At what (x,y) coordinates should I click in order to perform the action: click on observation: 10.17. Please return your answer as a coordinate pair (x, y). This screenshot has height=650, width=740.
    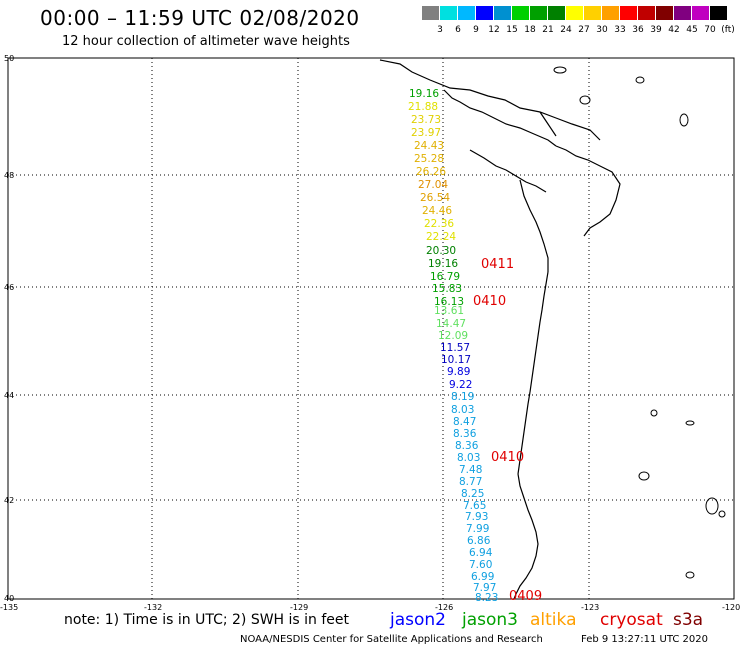
    Looking at the image, I should click on (456, 360).